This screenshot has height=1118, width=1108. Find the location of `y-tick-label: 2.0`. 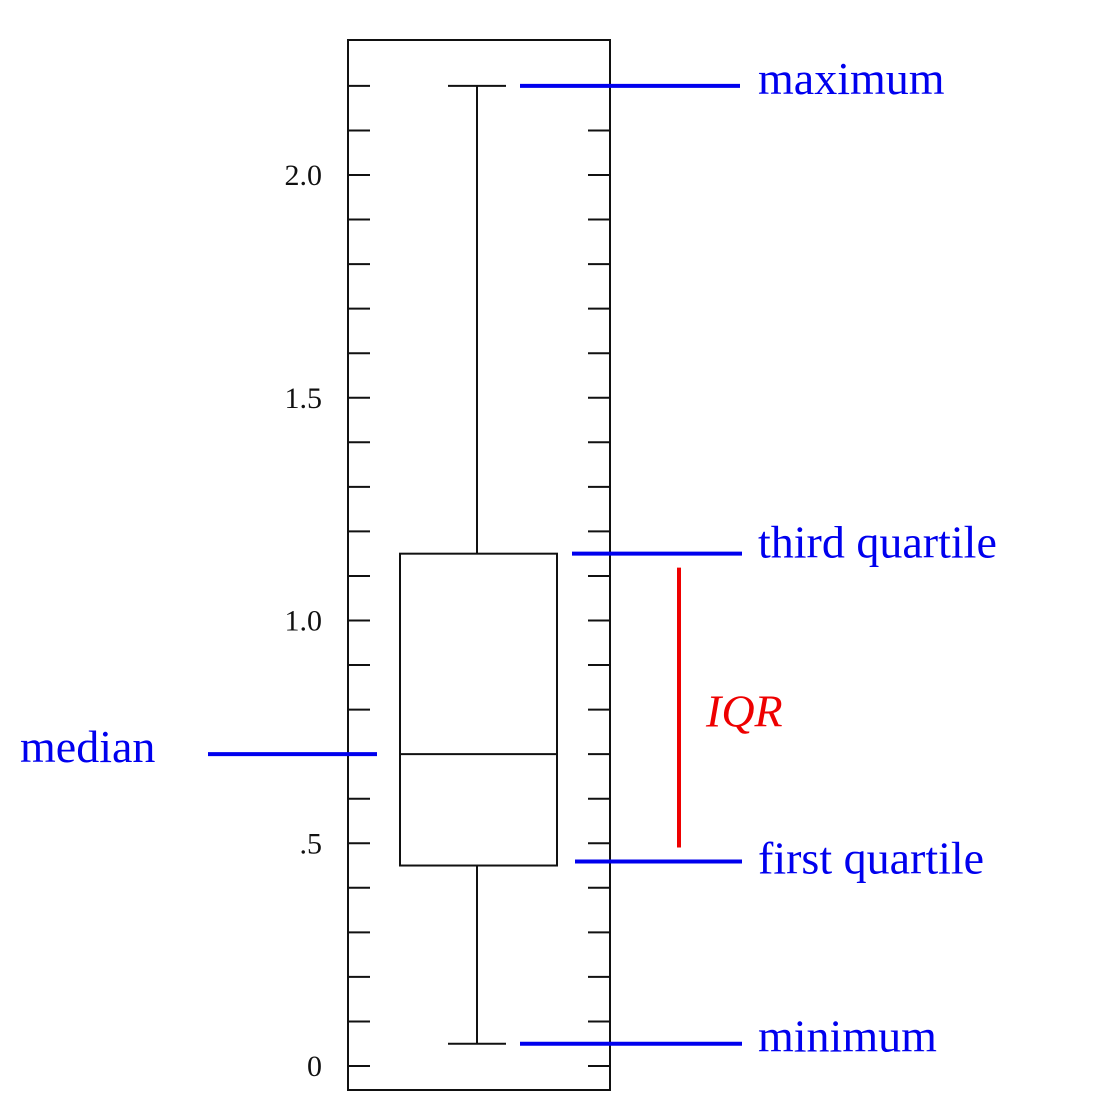

y-tick-label: 2.0 is located at coordinates (304, 175).